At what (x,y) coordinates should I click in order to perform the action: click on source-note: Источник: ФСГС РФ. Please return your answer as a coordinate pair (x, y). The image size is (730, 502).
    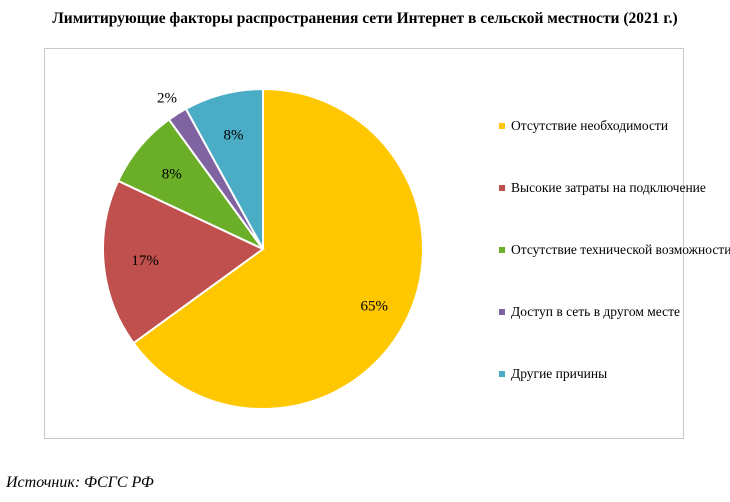
    Looking at the image, I should click on (80, 482).